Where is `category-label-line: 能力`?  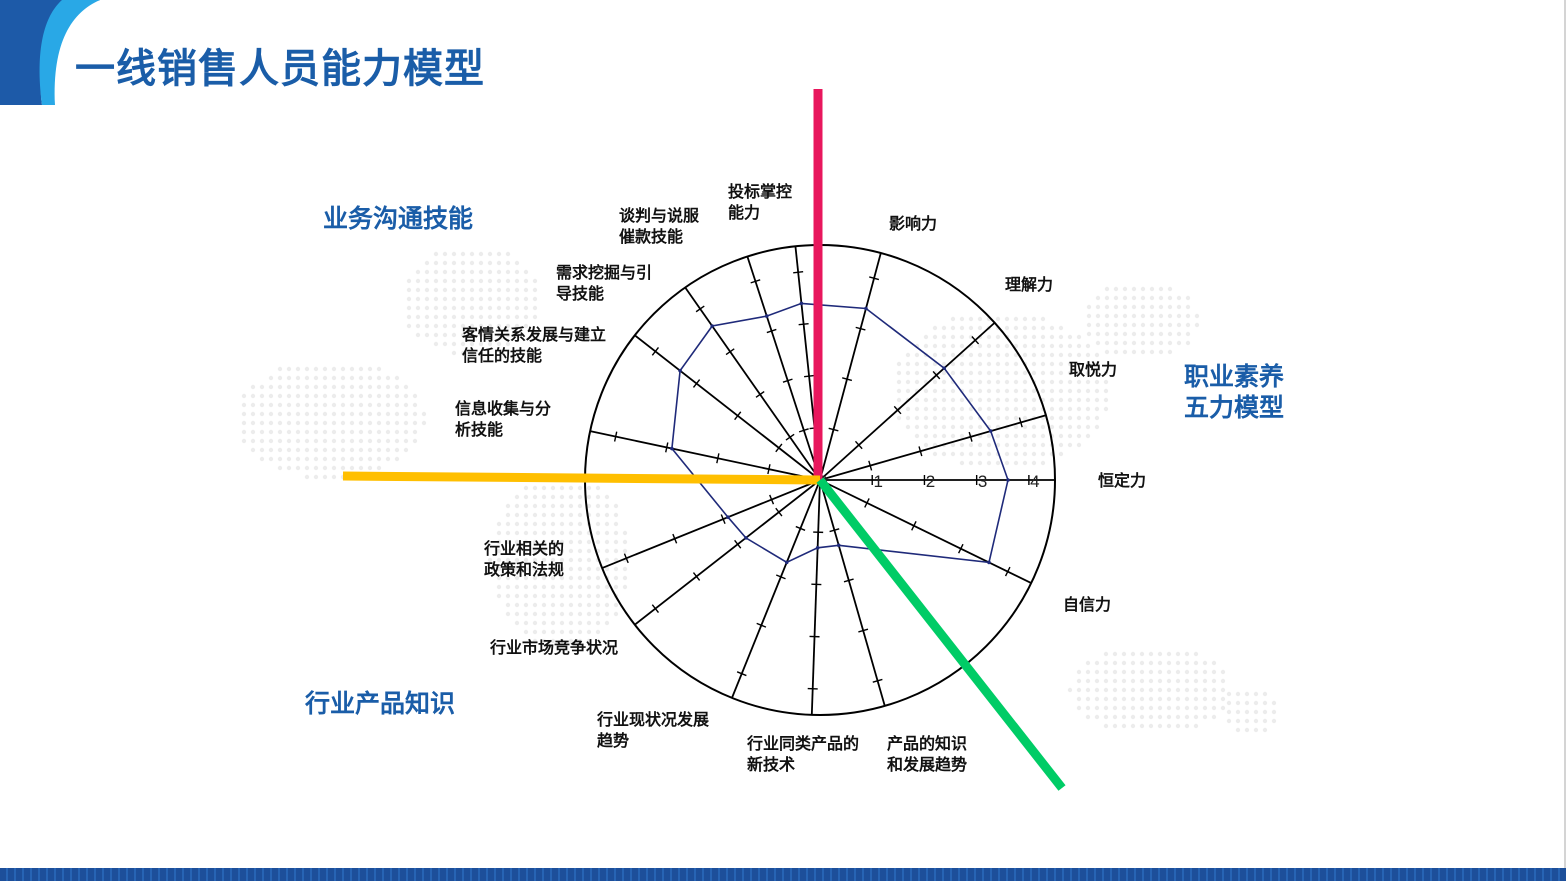 category-label-line: 能力 is located at coordinates (744, 212).